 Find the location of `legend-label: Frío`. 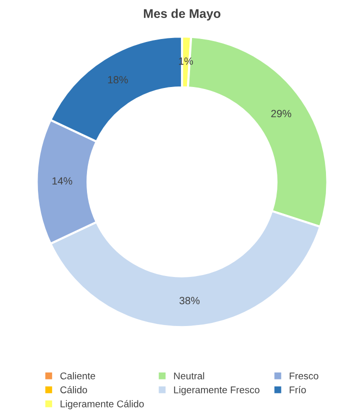

legend-label: Frío is located at coordinates (298, 390).